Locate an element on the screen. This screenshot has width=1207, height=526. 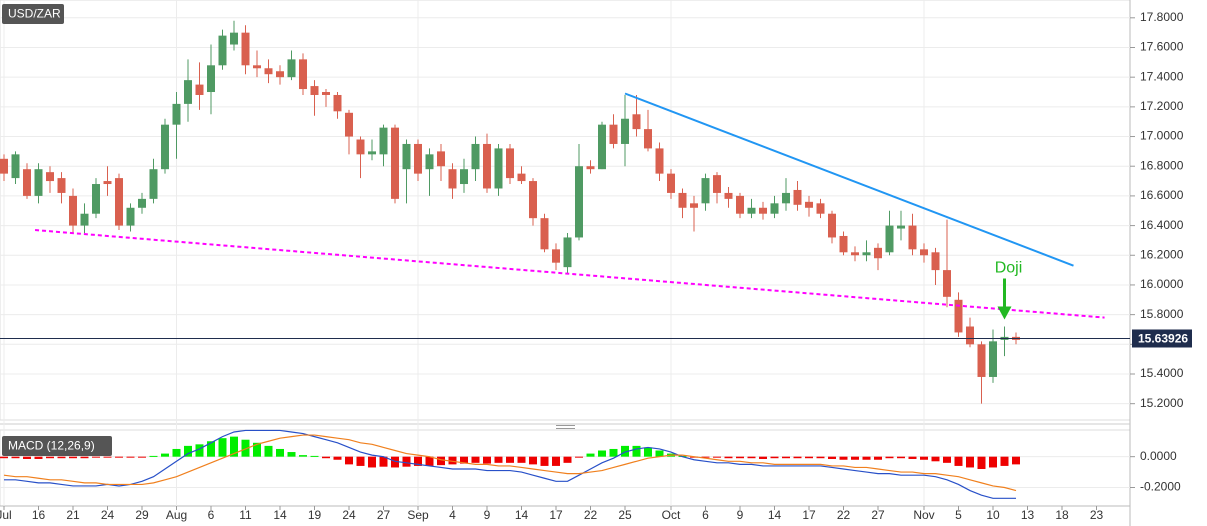
x-tick-label: 9 is located at coordinates (487, 515).